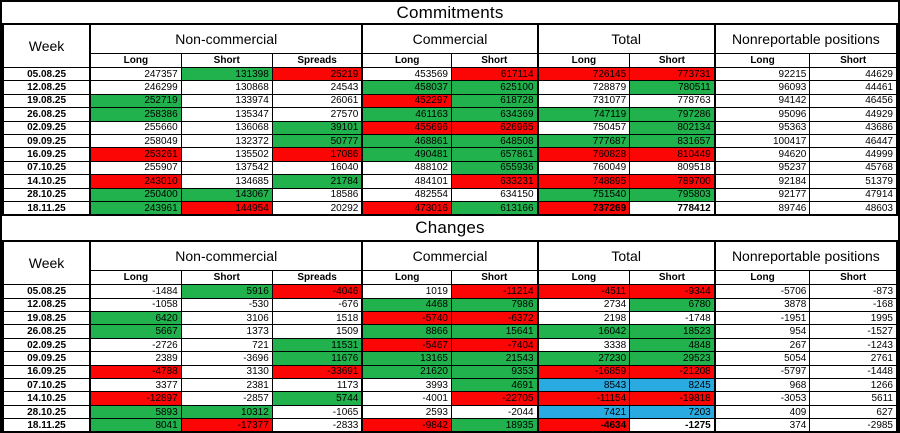  Describe the element at coordinates (583, 208) in the screenshot. I see `data-cell: 737269` at that location.